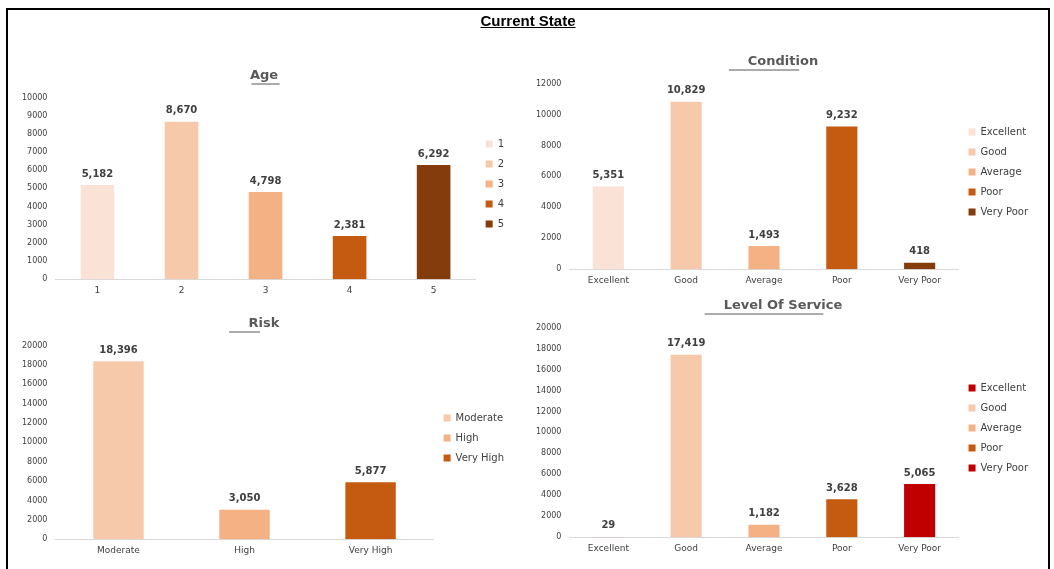 The width and height of the screenshot is (1054, 569). I want to click on legend-label: 2, so click(501, 163).